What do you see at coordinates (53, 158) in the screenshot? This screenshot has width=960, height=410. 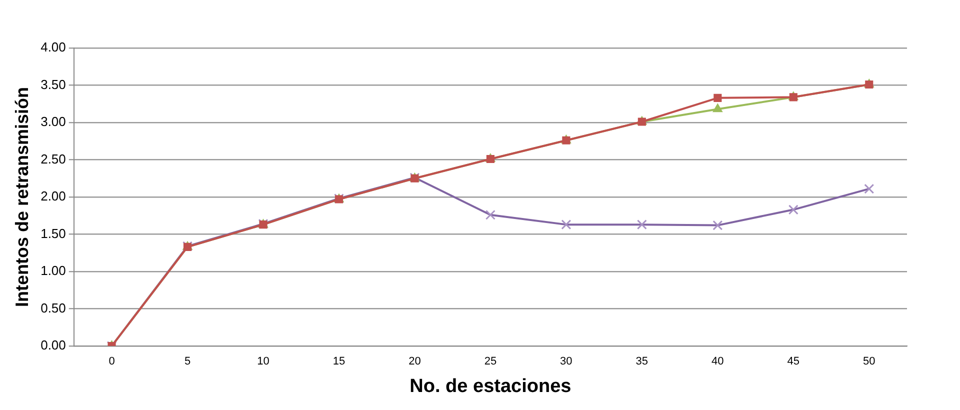 I see `y-tick-label: 2.50` at bounding box center [53, 158].